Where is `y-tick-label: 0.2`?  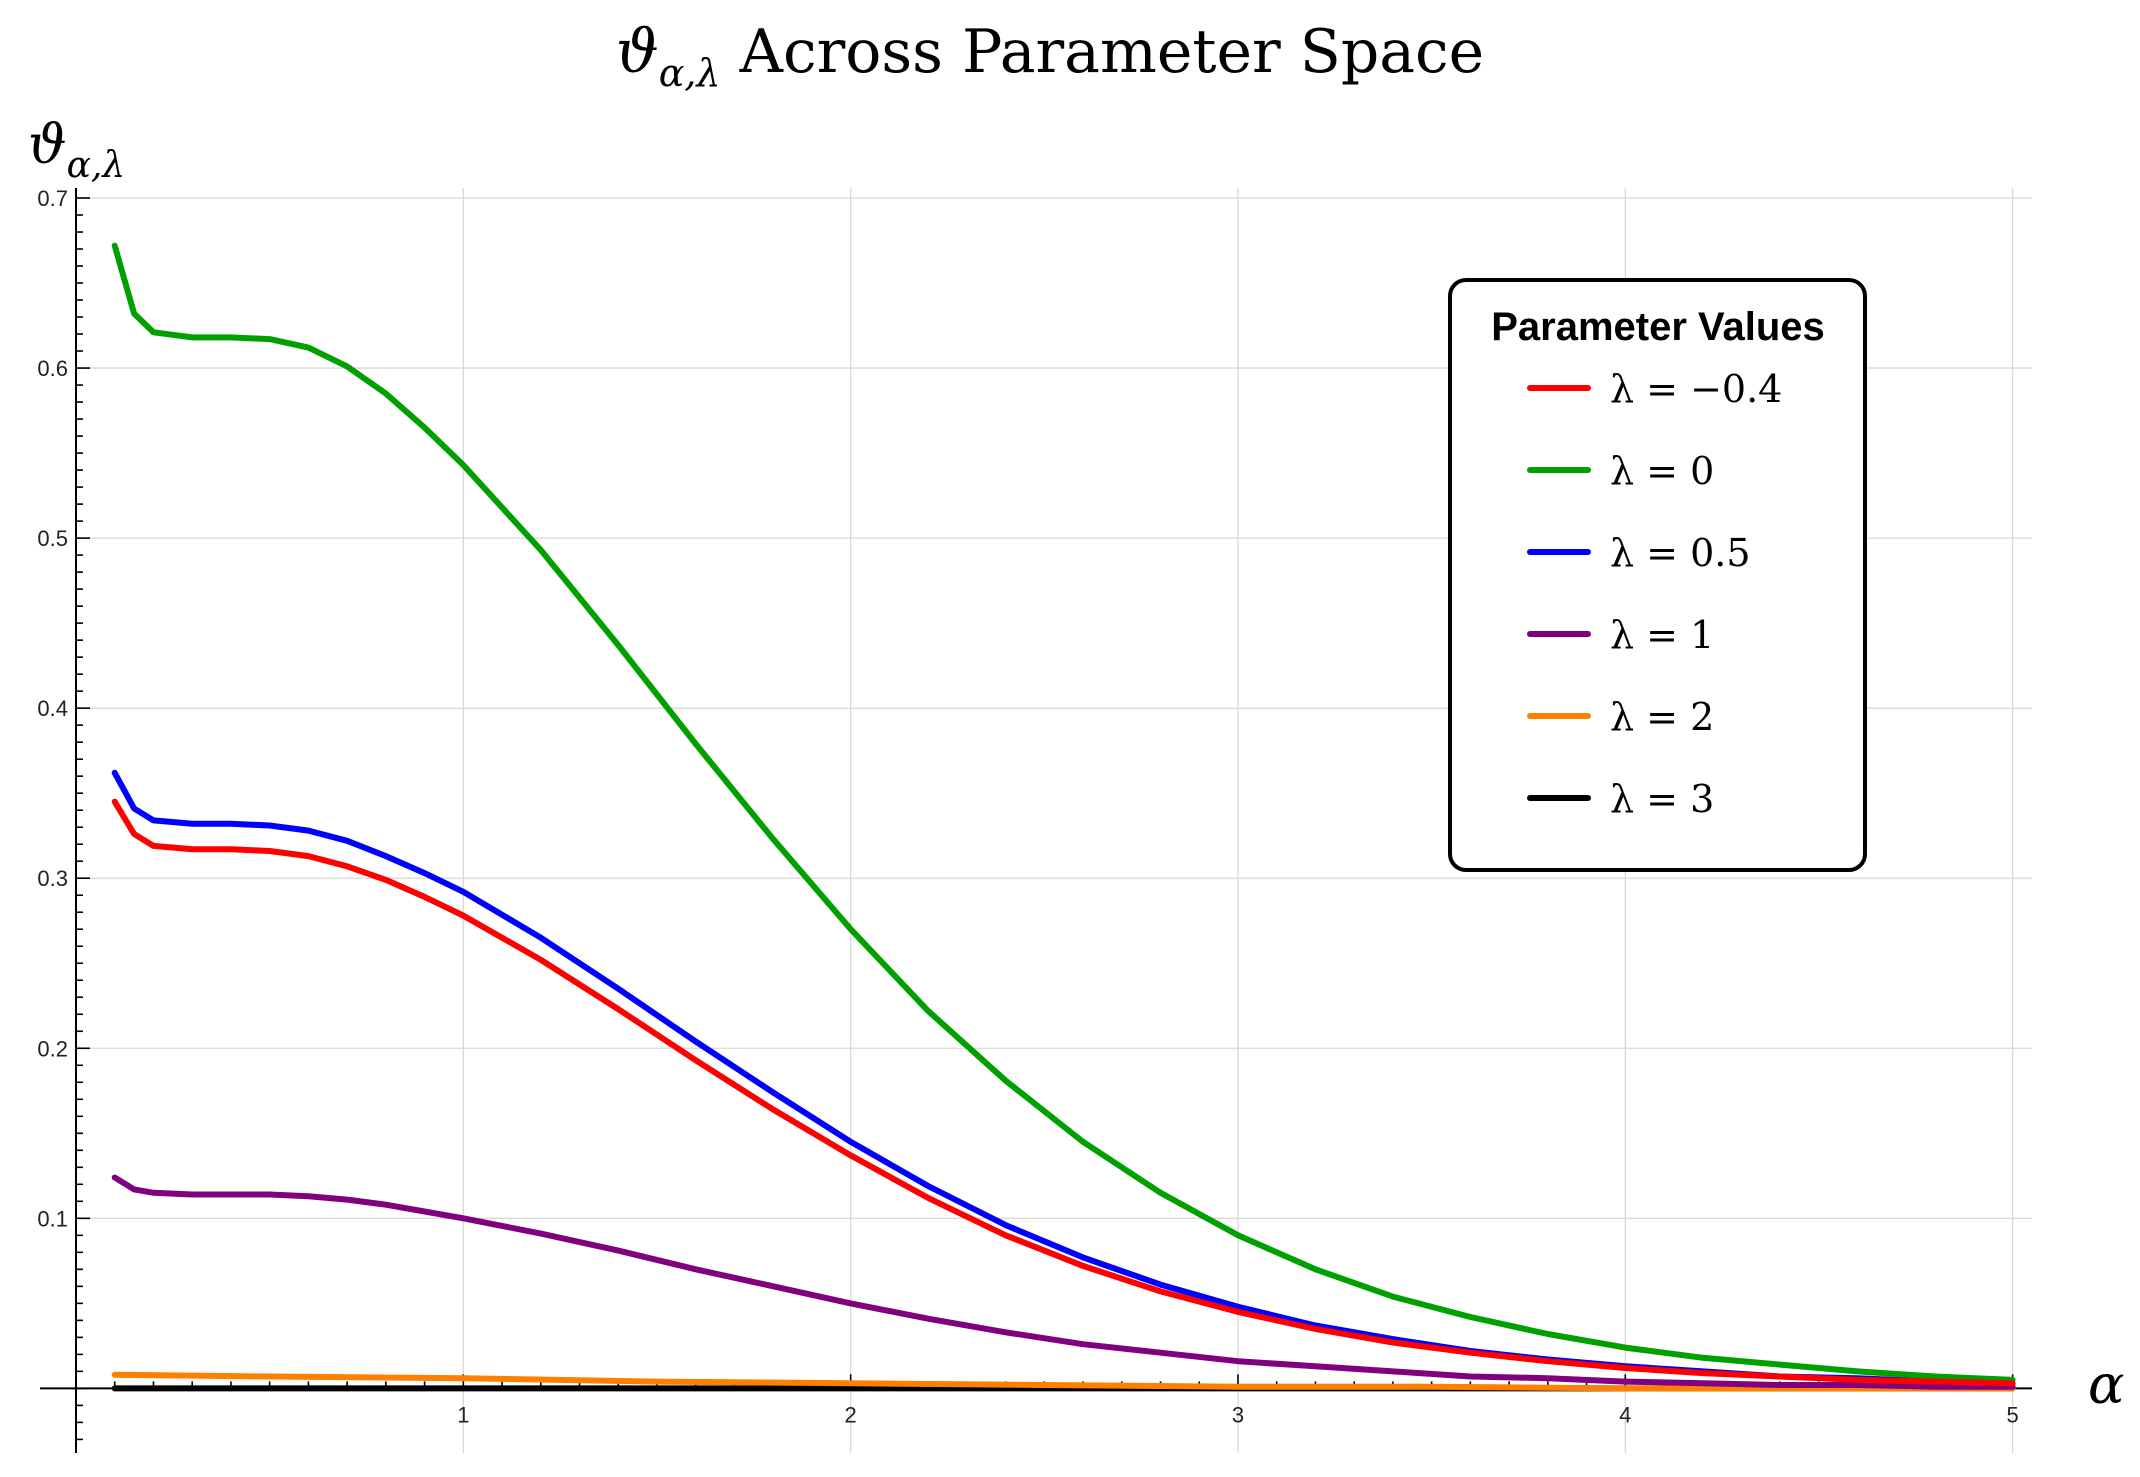 y-tick-label: 0.2 is located at coordinates (52, 1048).